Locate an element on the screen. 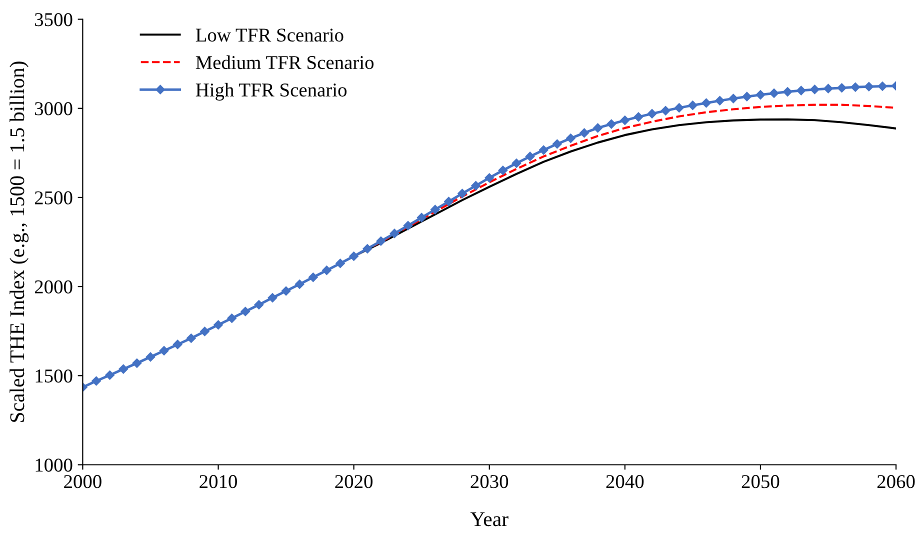 This screenshot has height=550, width=919. x-tick-label: 2020 is located at coordinates (354, 481).